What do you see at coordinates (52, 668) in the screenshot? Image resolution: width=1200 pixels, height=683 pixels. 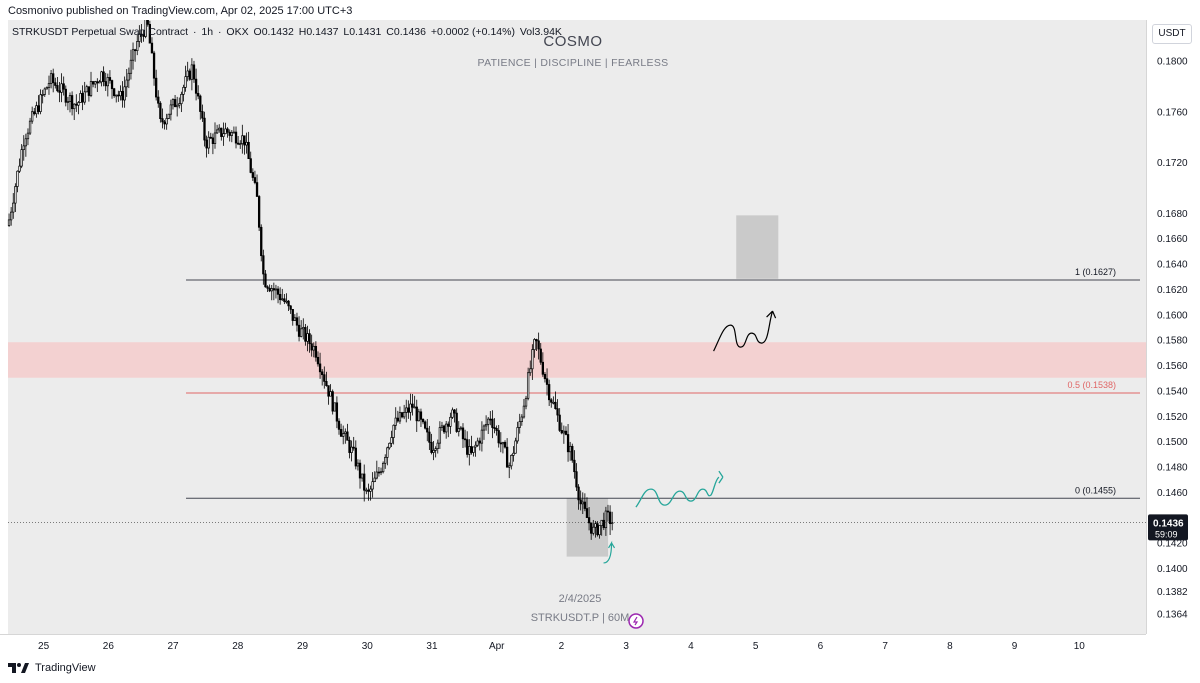 I see `tradingview-logo: TradingView` at bounding box center [52, 668].